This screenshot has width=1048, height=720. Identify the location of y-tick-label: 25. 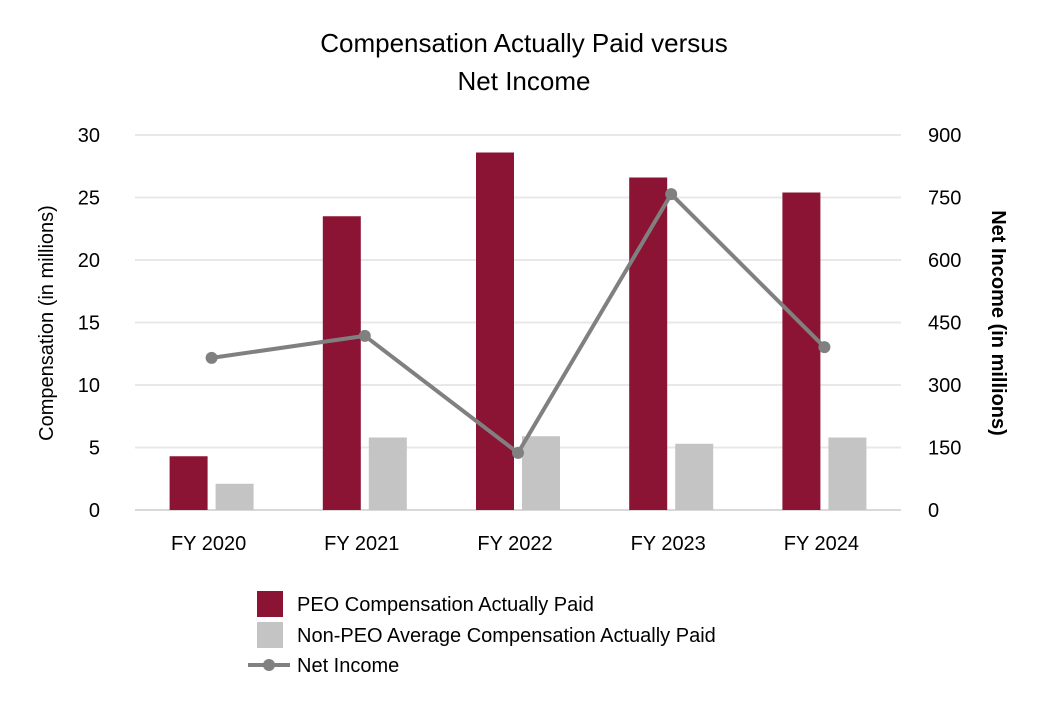
(89, 199).